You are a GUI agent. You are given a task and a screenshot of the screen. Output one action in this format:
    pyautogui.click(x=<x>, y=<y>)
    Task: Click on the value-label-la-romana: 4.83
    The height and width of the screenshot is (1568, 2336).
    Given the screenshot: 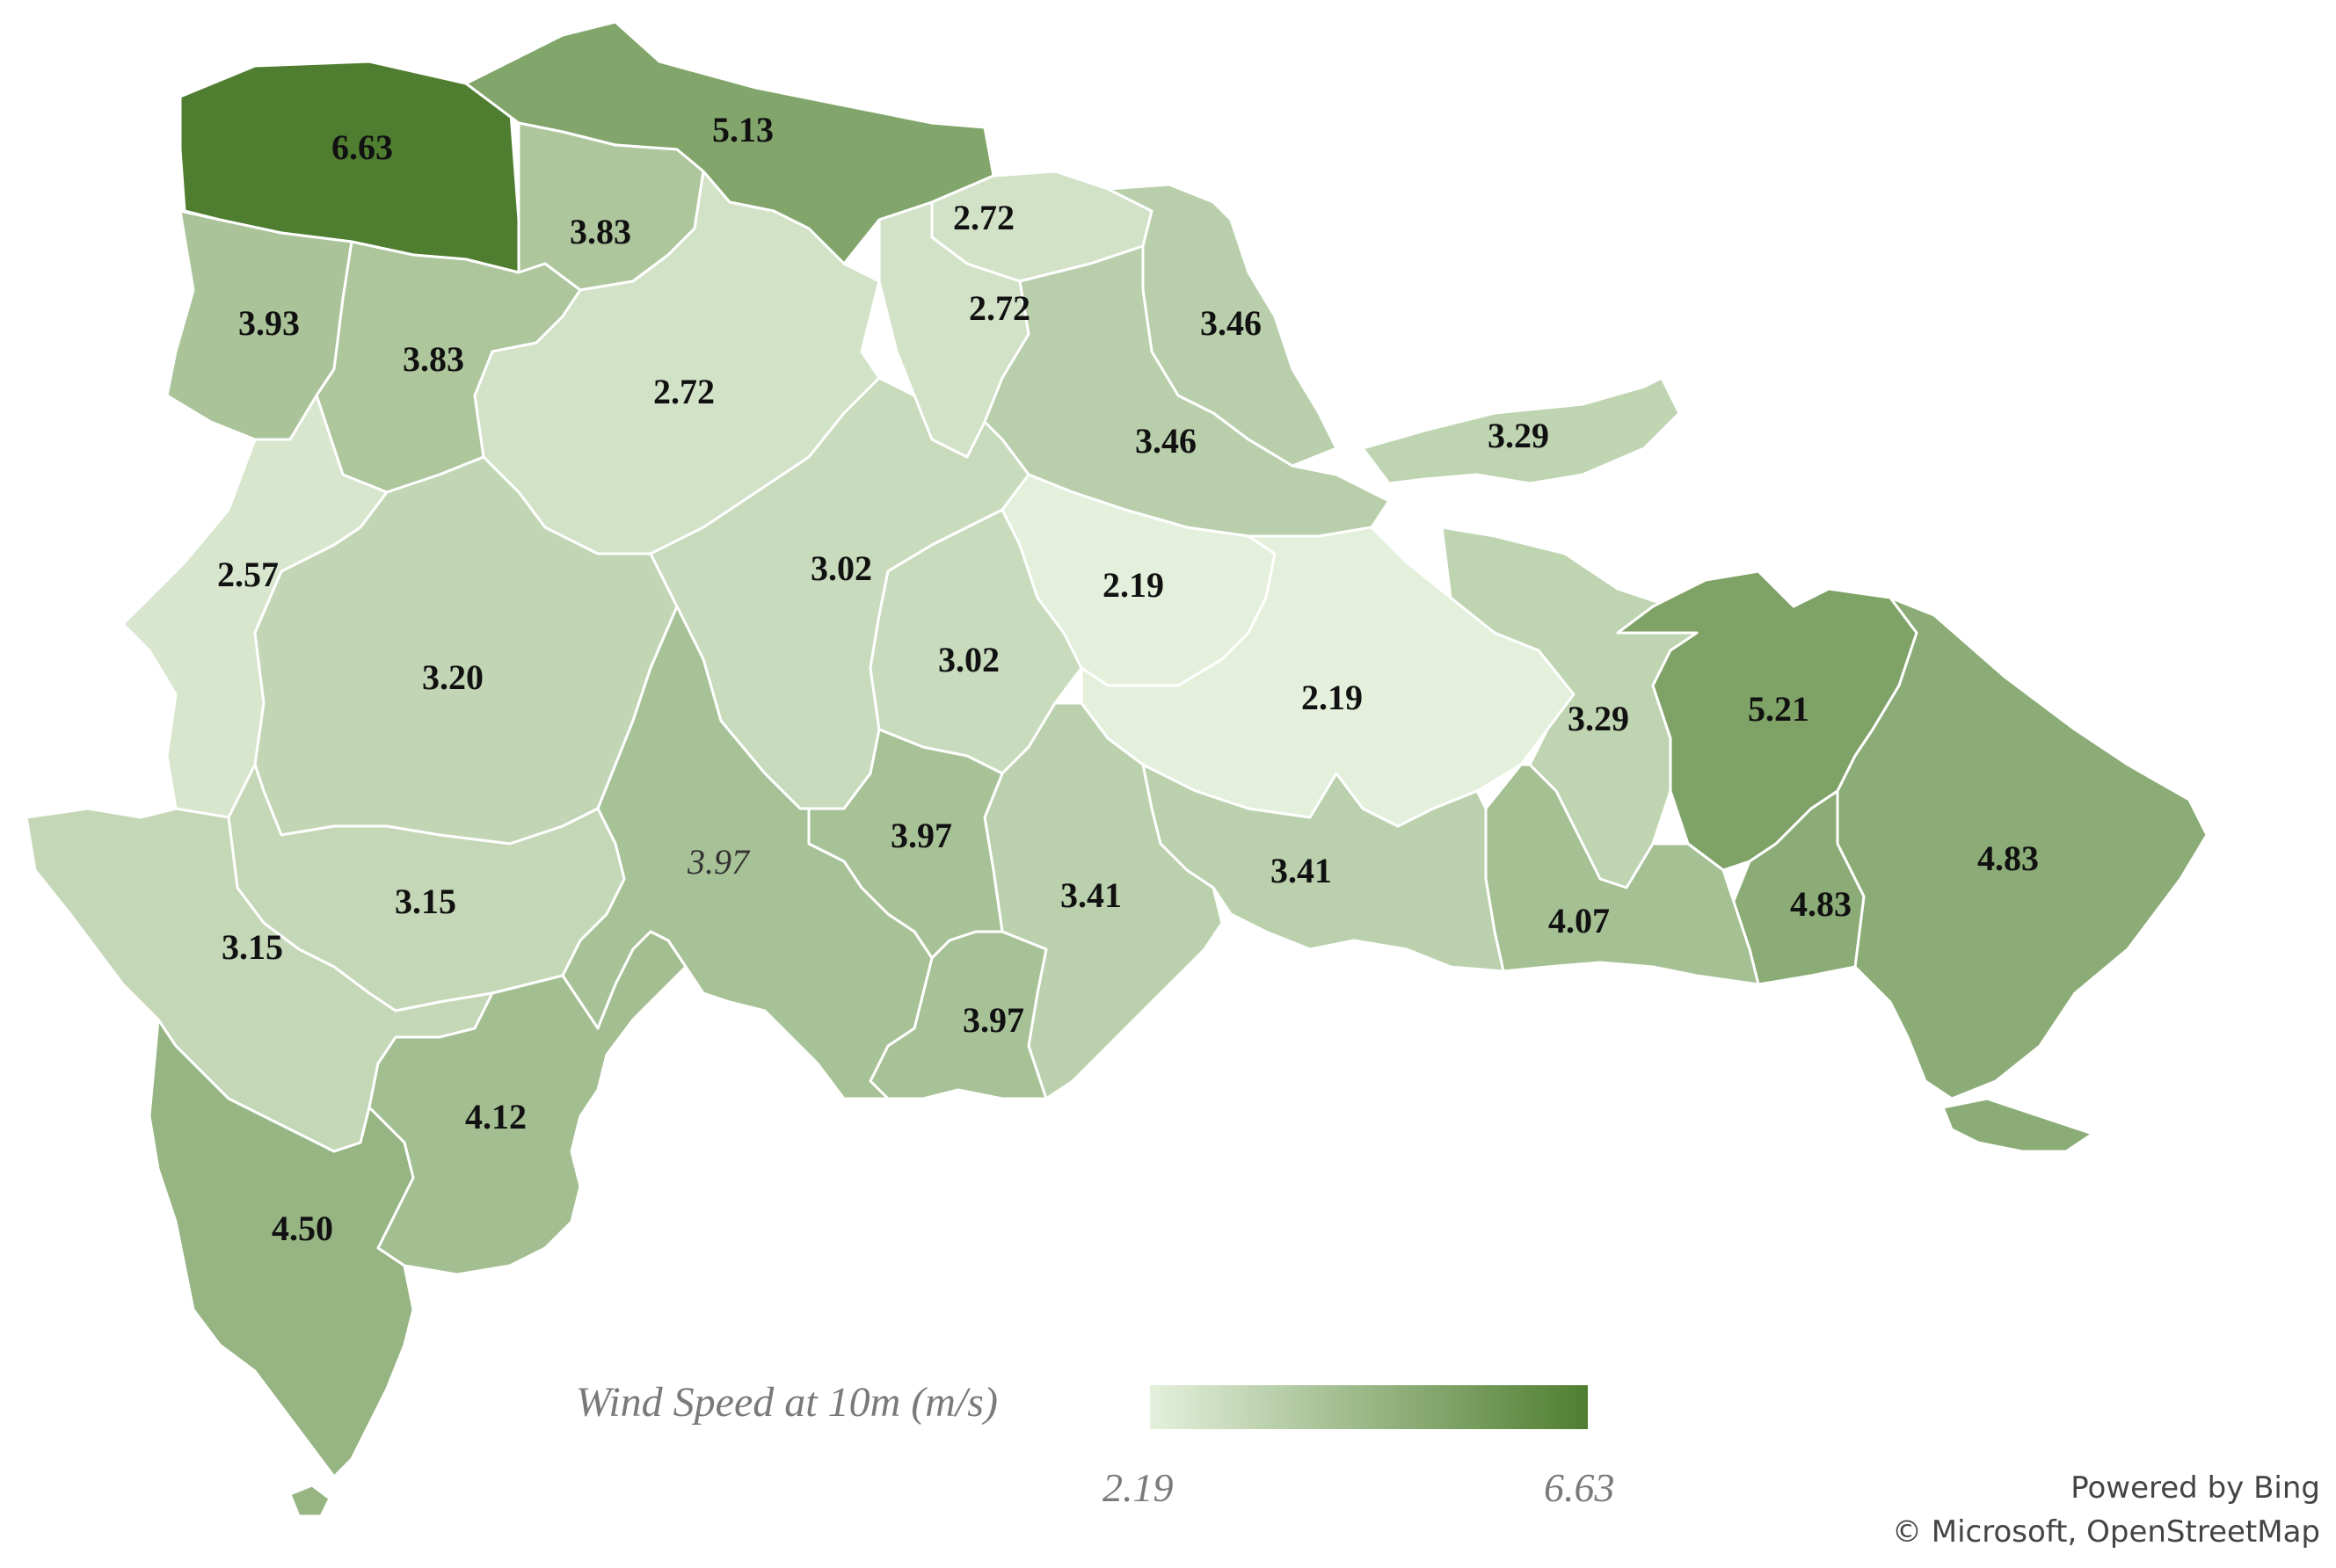 What is the action you would take?
    pyautogui.click(x=1821, y=904)
    